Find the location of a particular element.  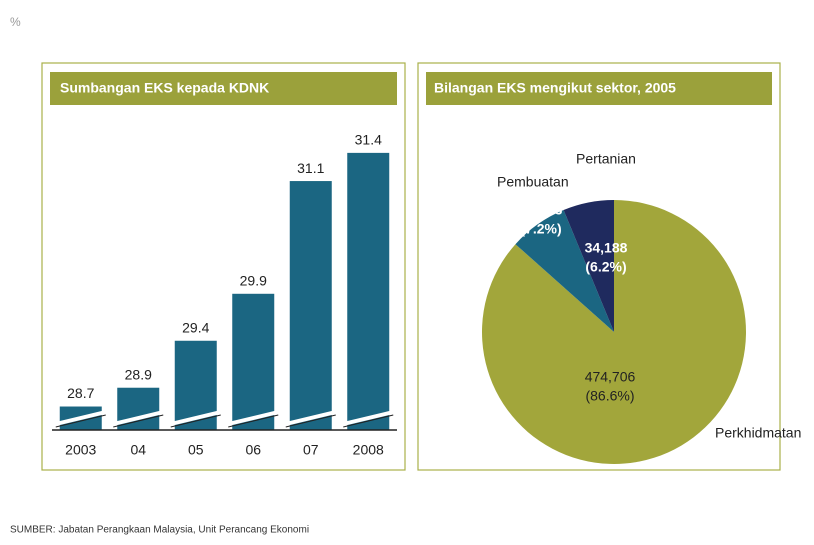

category-label: Perkhidmatan is located at coordinates (758, 433).